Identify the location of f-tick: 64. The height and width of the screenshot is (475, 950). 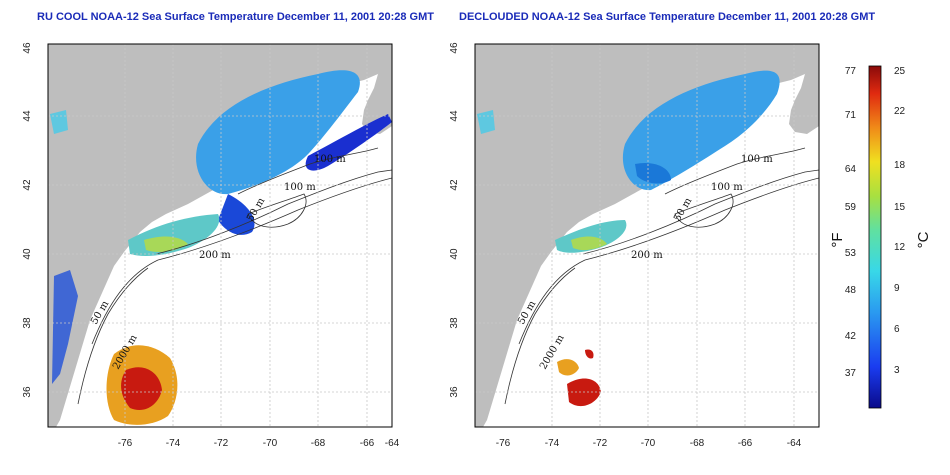
(851, 169).